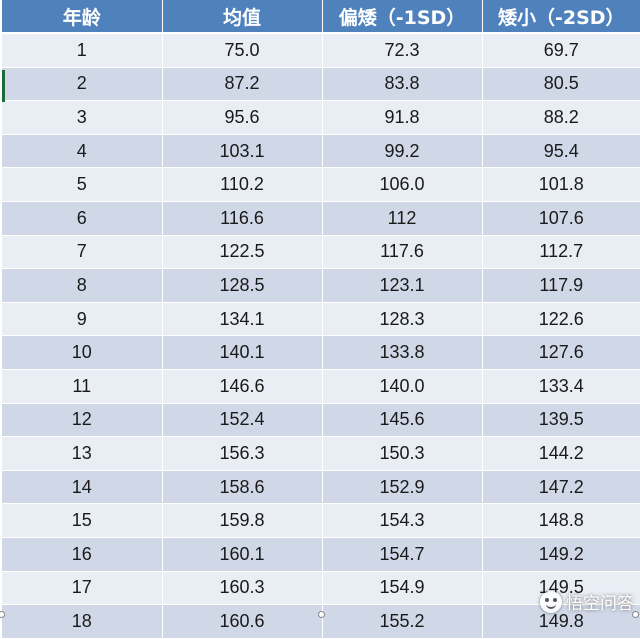 Image resolution: width=640 pixels, height=639 pixels. Describe the element at coordinates (242, 453) in the screenshot. I see `cell-mean: 156.3` at that location.